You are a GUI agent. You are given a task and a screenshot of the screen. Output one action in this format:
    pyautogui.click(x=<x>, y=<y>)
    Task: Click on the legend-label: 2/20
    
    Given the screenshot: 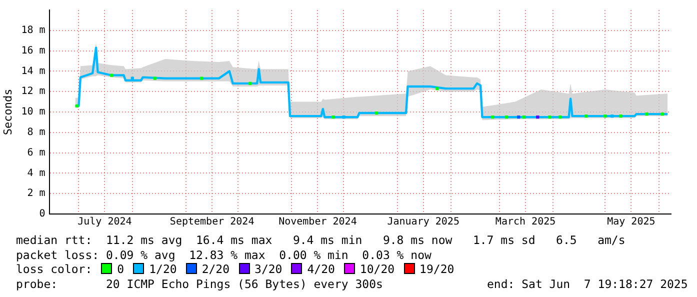 What is the action you would take?
    pyautogui.click(x=216, y=269)
    